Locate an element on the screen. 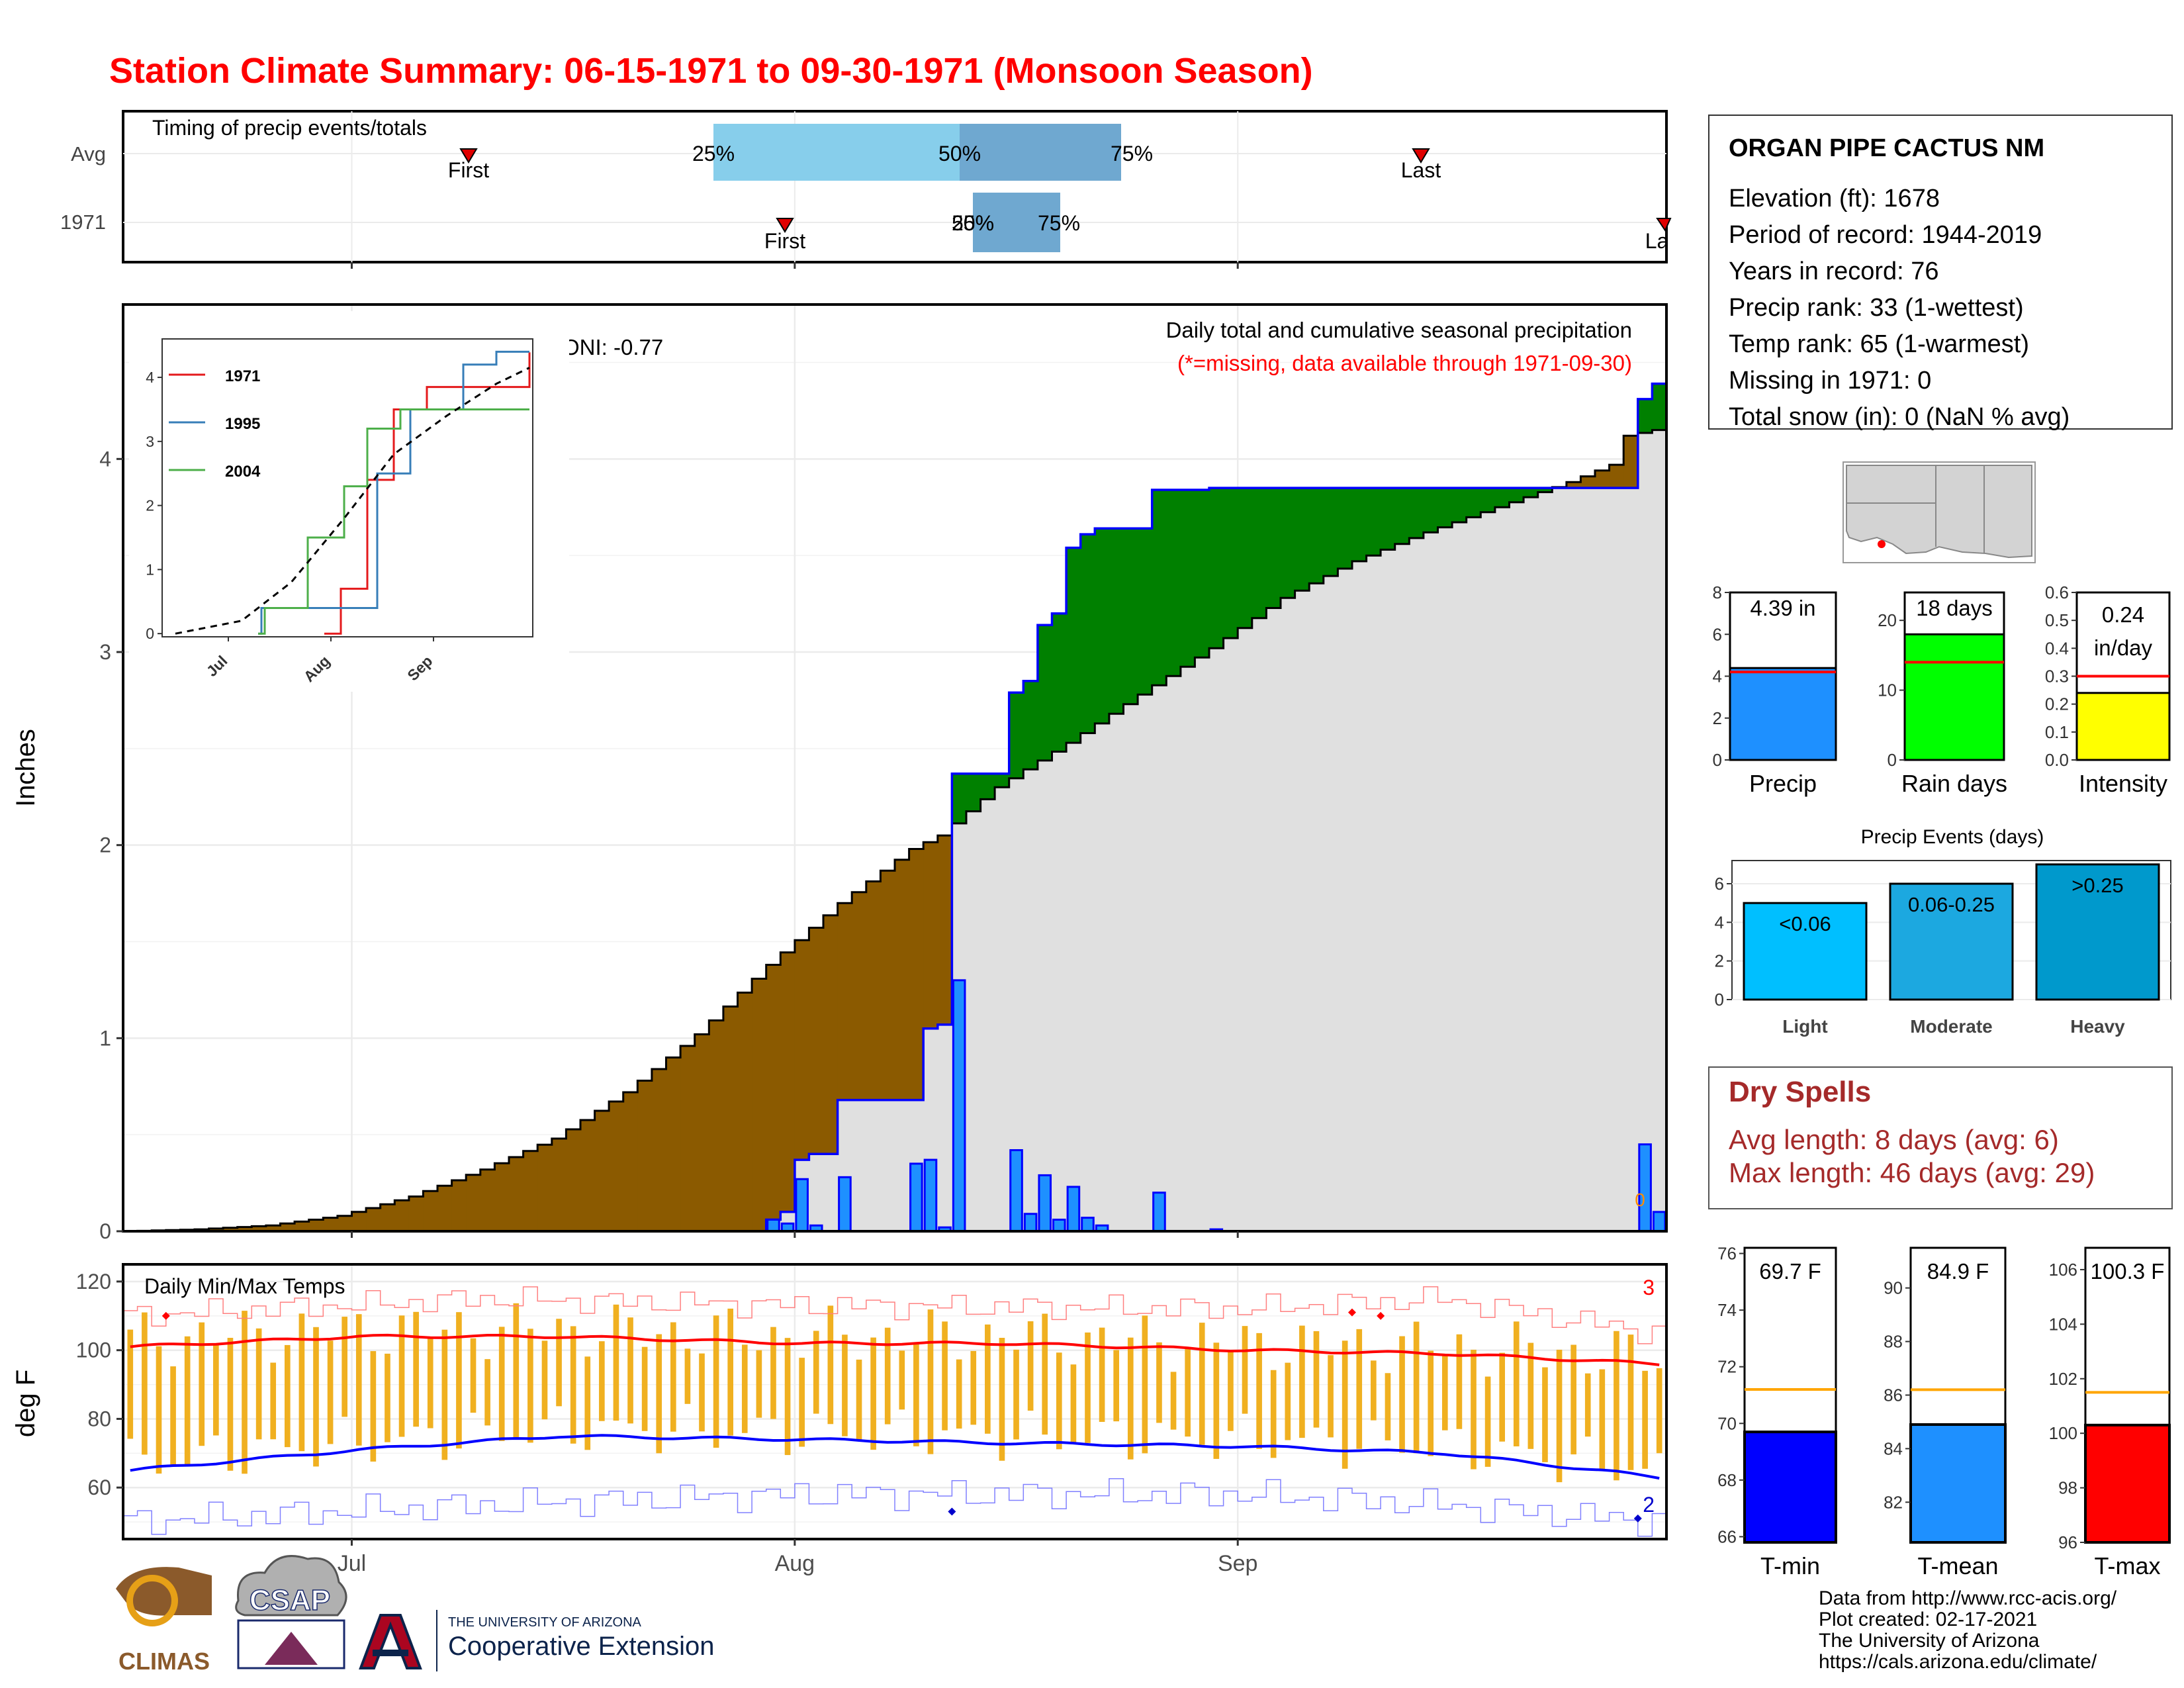  summary-bar-y-tick-label: 20 is located at coordinates (1888, 620).